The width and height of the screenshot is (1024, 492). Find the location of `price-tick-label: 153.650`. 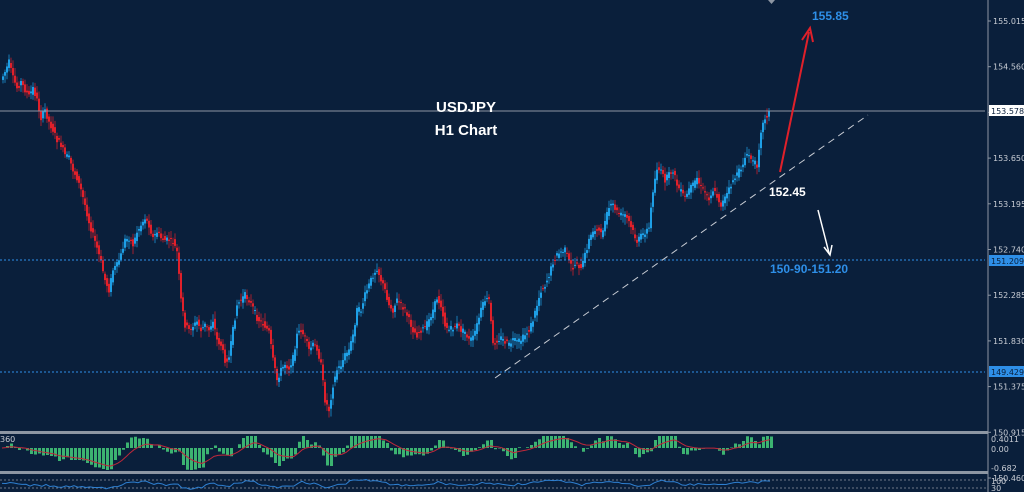

price-tick-label: 153.650 is located at coordinates (1008, 158).